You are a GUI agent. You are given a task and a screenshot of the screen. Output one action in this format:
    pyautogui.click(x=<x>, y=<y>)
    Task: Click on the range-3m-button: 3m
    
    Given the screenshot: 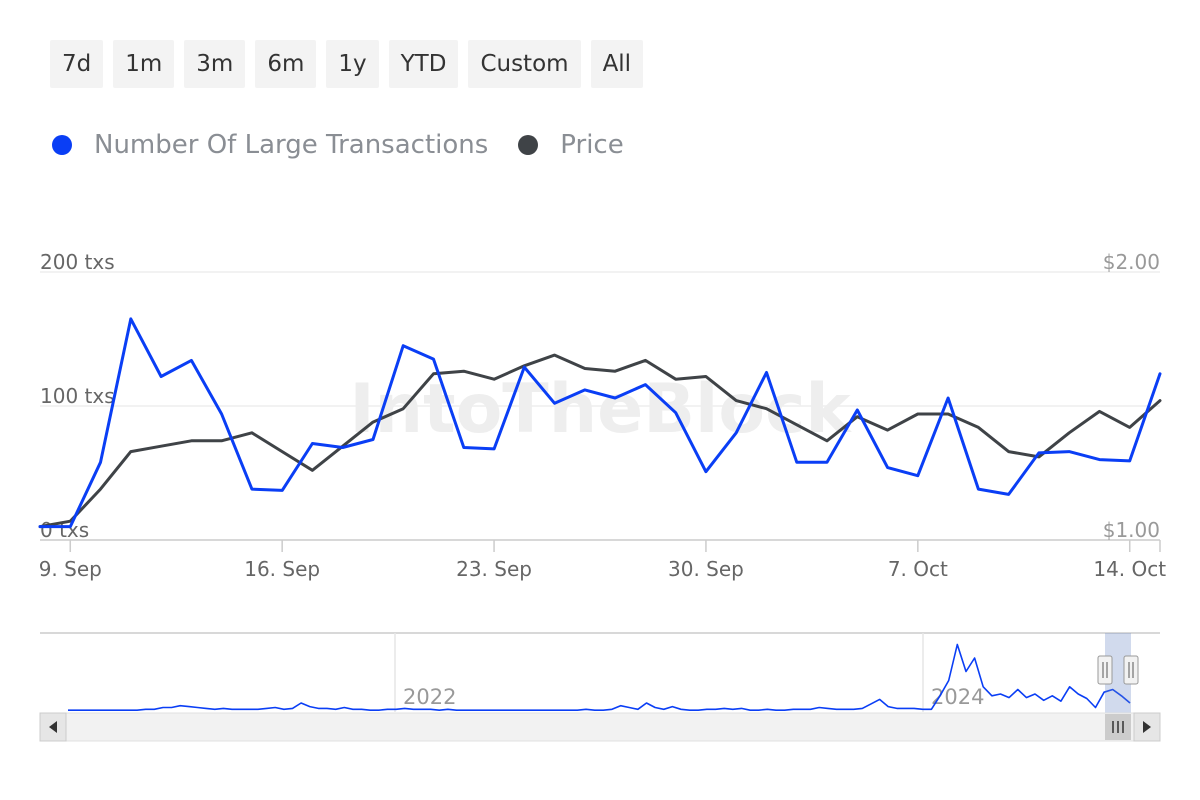 What is the action you would take?
    pyautogui.click(x=215, y=64)
    